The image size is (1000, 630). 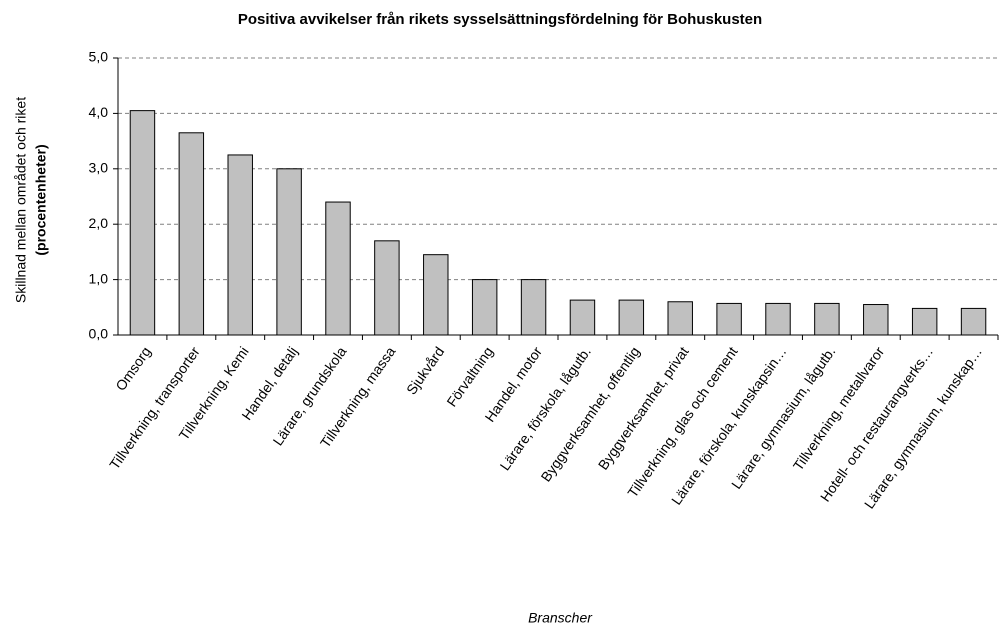 I want to click on x-tick-label: Förvaltning, so click(x=469, y=377).